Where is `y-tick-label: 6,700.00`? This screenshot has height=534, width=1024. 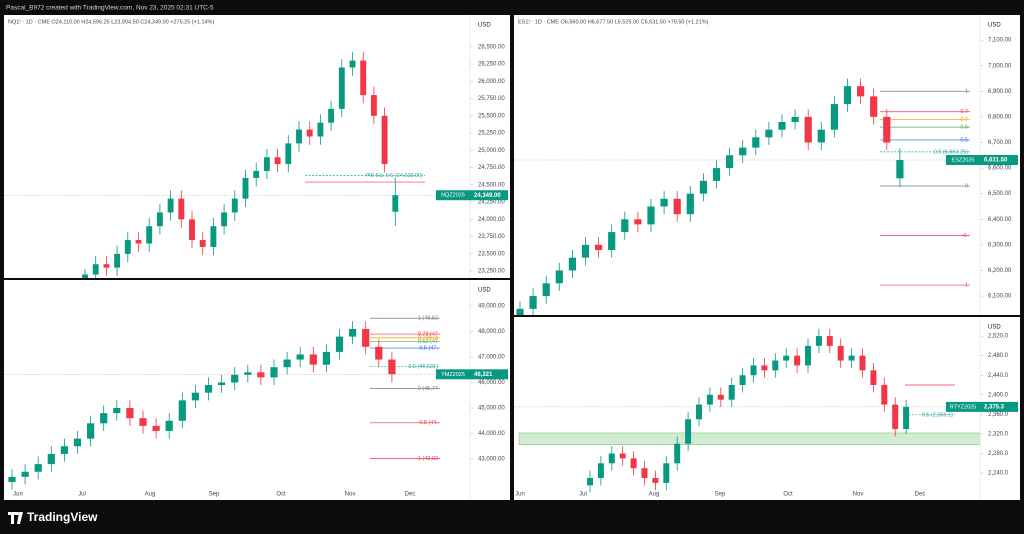 y-tick-label: 6,700.00 is located at coordinates (1000, 143).